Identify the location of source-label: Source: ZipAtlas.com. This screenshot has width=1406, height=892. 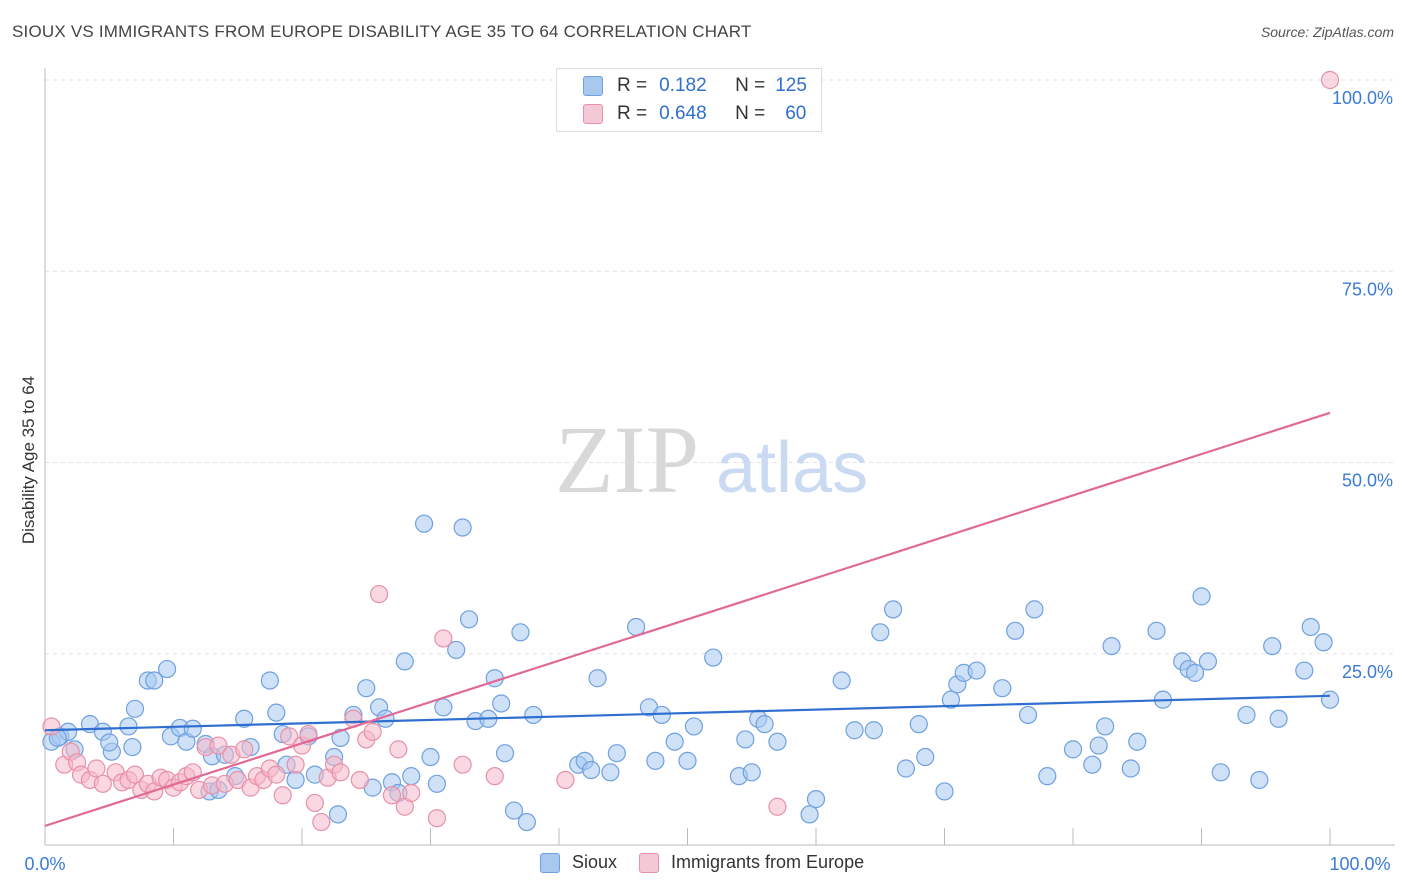
(1327, 32).